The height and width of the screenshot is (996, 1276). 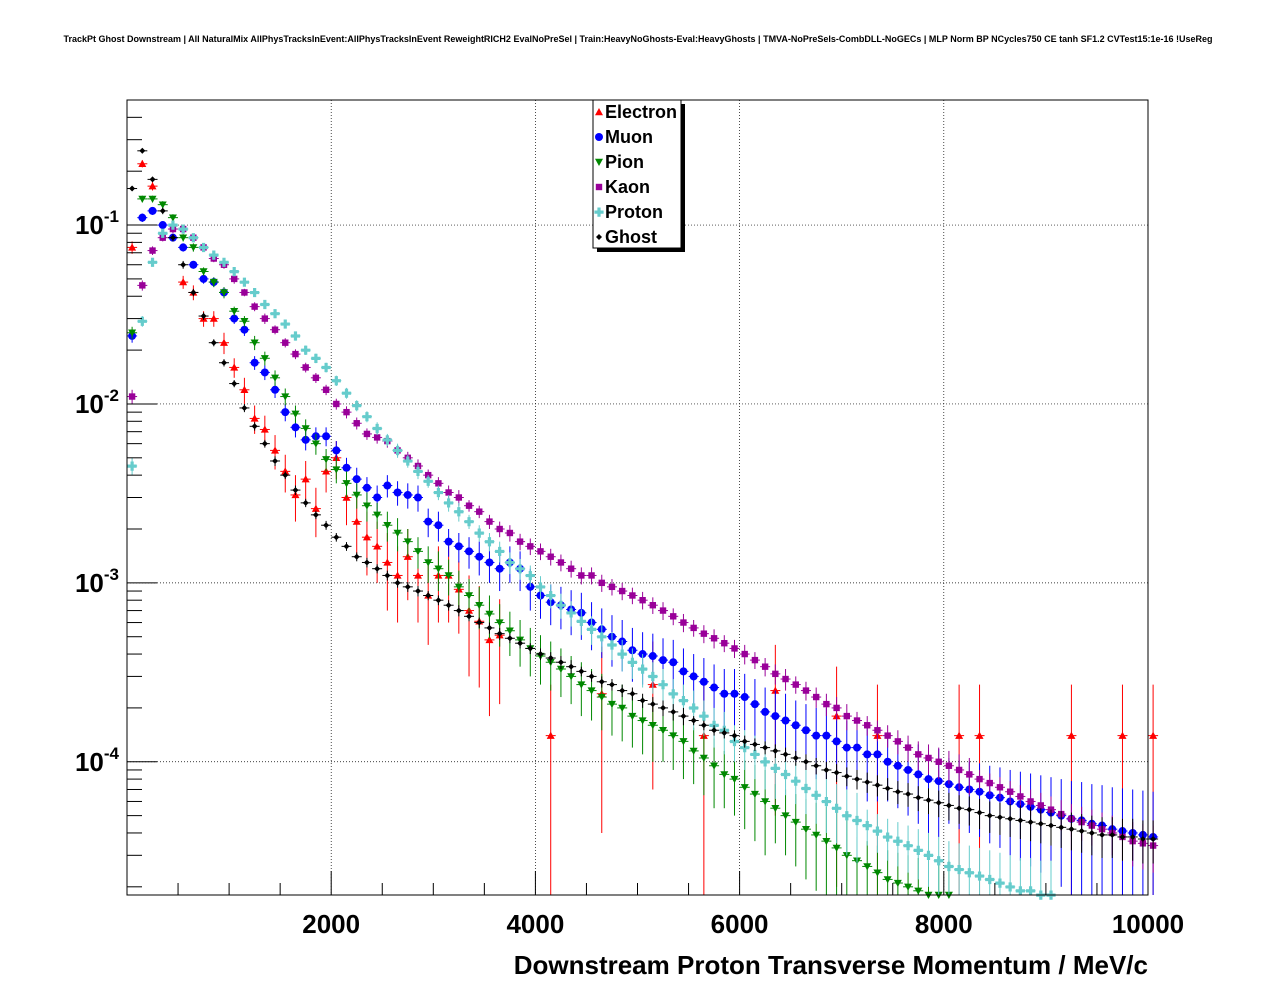 I want to click on legend-label-proton: Proton, so click(x=634, y=212).